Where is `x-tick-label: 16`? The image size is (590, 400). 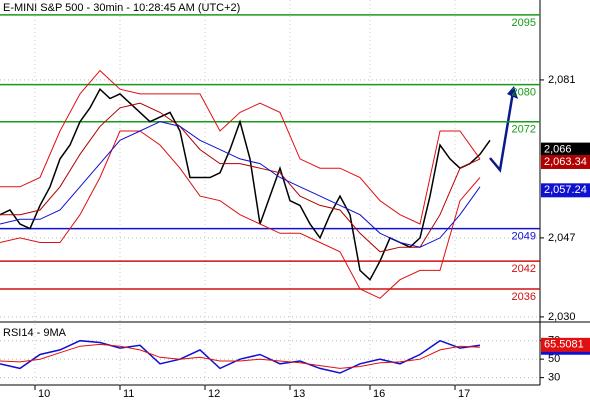 x-tick-label: 16 is located at coordinates (379, 394).